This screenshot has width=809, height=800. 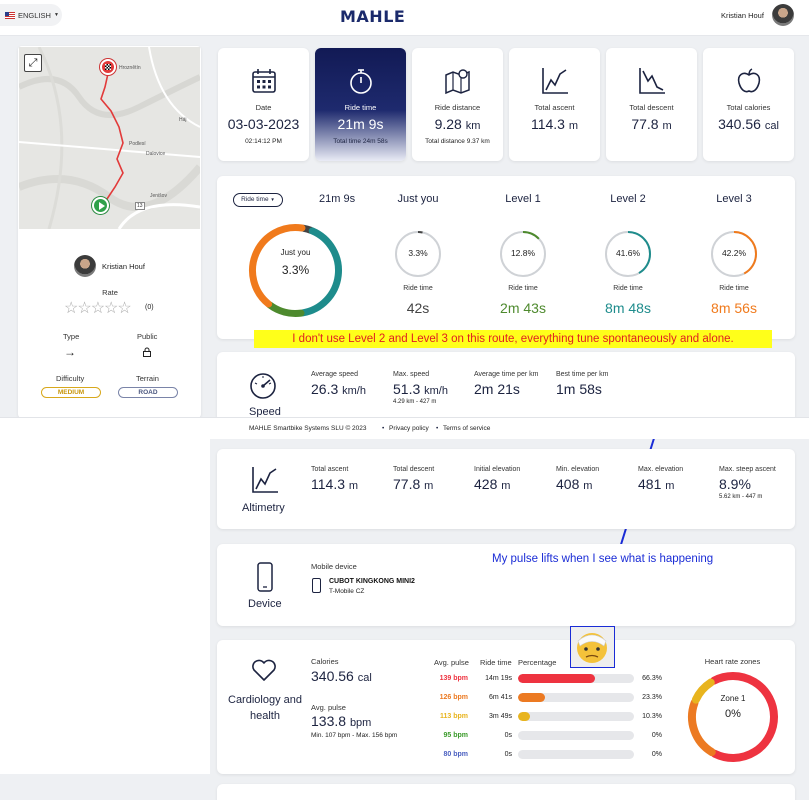 What do you see at coordinates (418, 199) in the screenshot?
I see `level-title: Just you` at bounding box center [418, 199].